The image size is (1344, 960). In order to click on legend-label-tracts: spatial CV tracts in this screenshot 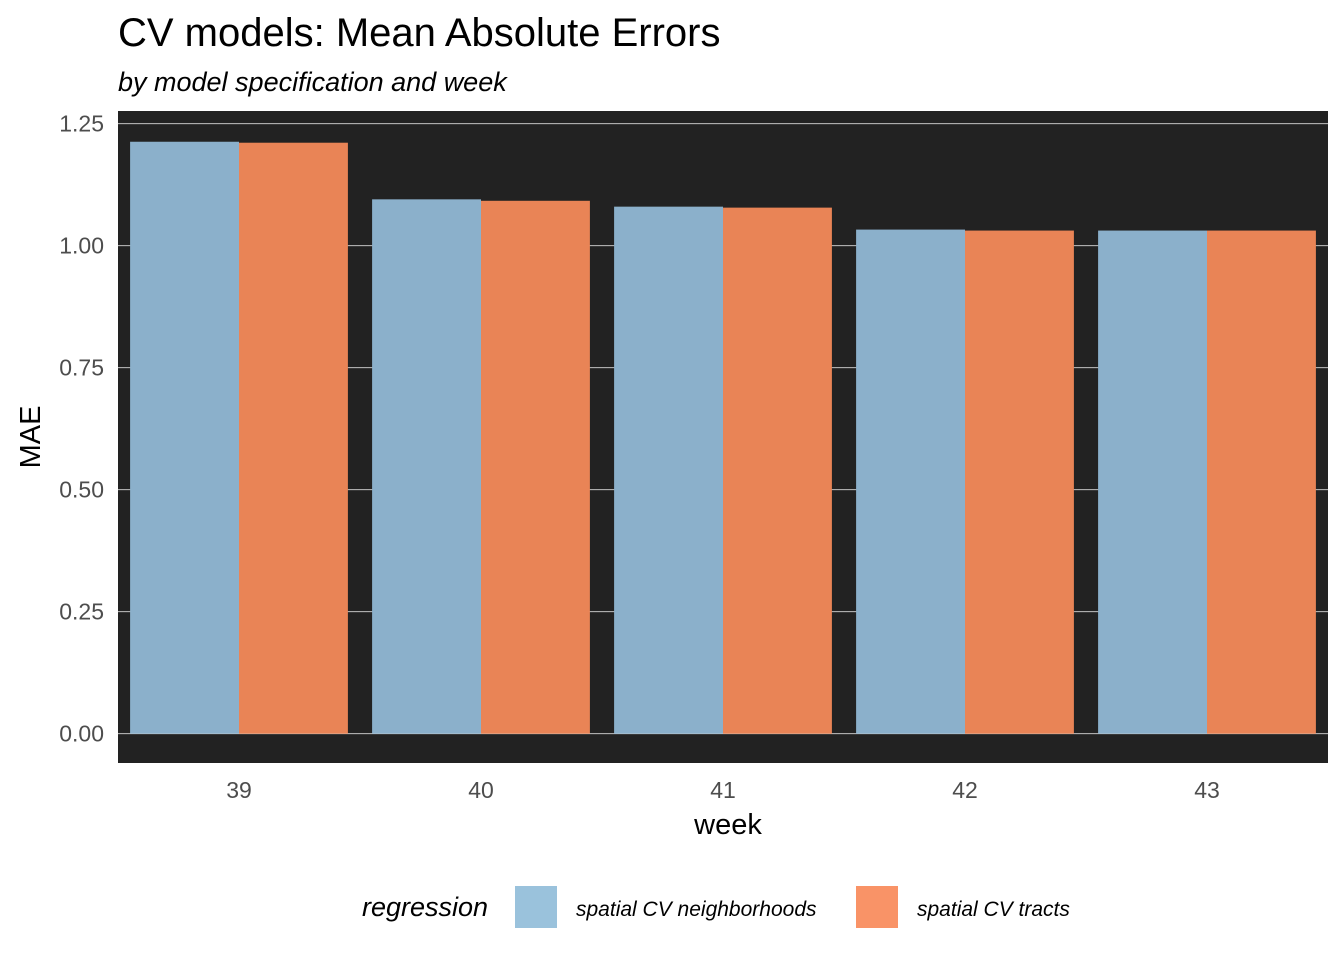, I will do `click(993, 909)`.